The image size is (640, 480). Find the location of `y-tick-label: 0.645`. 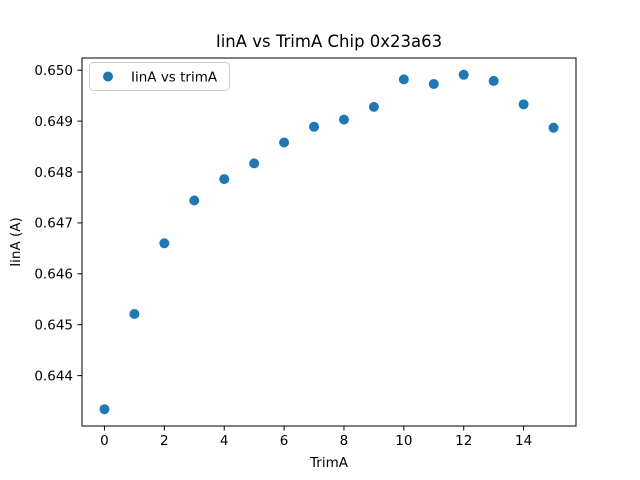

y-tick-label: 0.645 is located at coordinates (53, 326).